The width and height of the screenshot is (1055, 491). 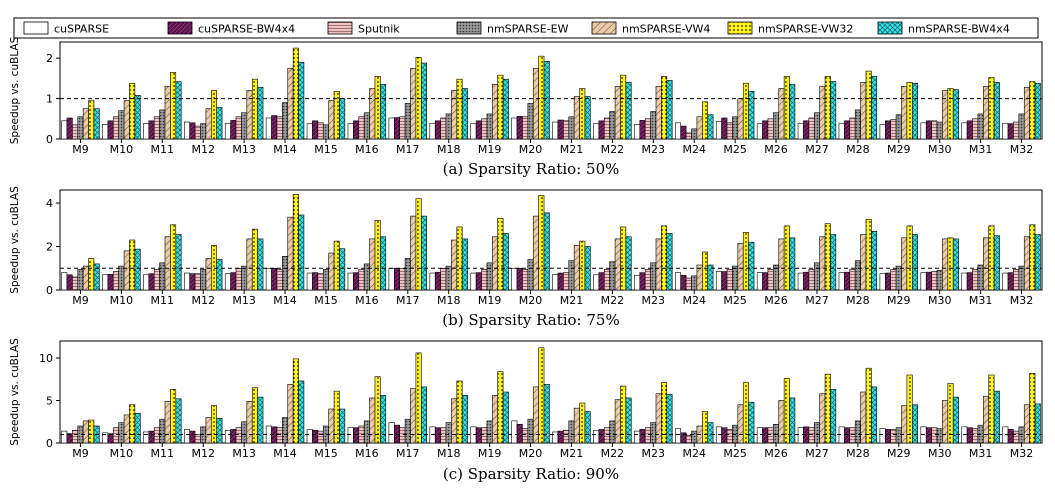 What do you see at coordinates (15, 392) in the screenshot?
I see `y-axis-label: Speedup vs. cuBLAS` at bounding box center [15, 392].